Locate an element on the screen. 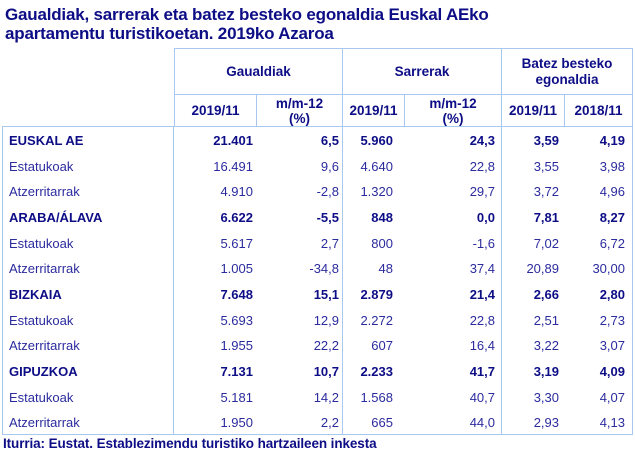 The image size is (635, 454). cell: 3,22 is located at coordinates (546, 345).